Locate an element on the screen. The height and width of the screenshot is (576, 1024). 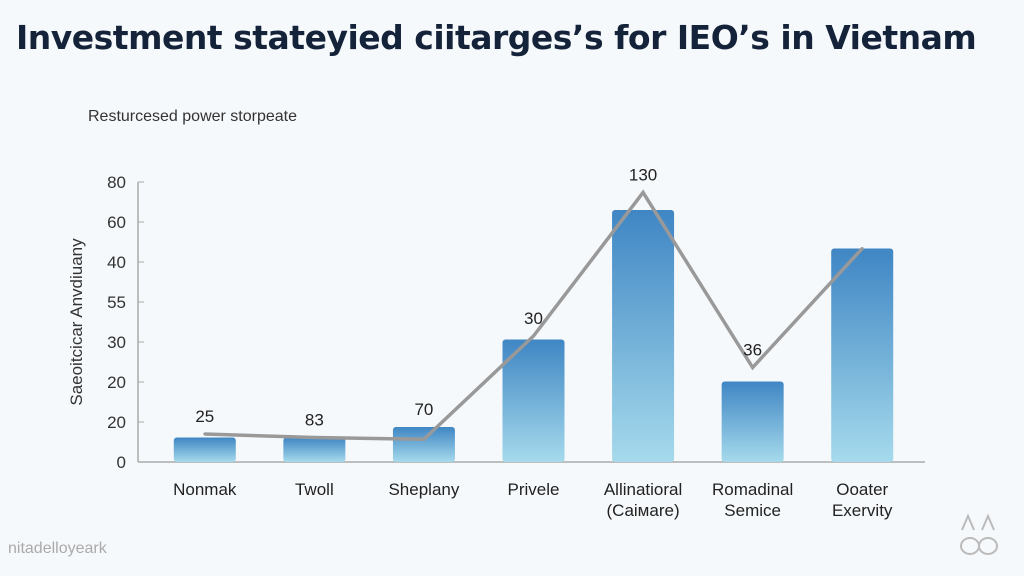
logo-icon is located at coordinates (979, 534).